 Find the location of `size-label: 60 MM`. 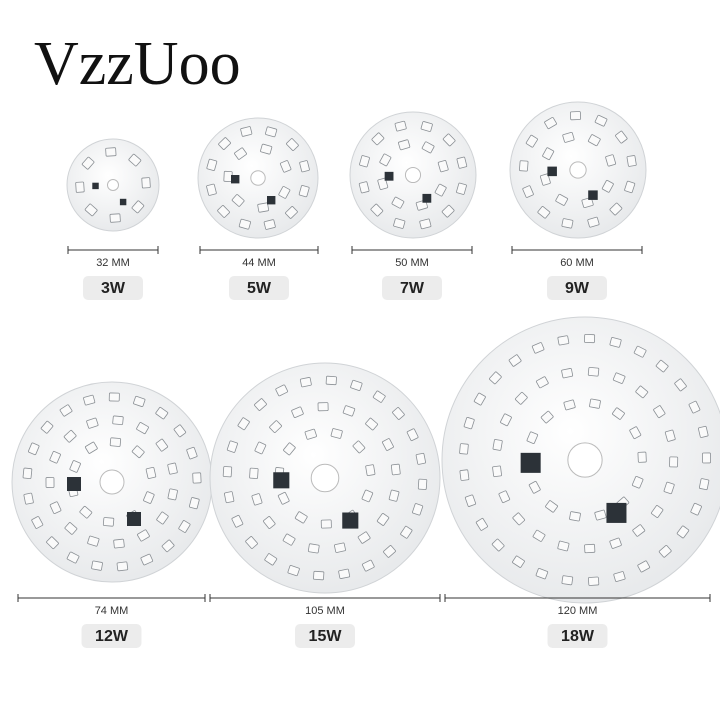

size-label: 60 MM is located at coordinates (577, 263).